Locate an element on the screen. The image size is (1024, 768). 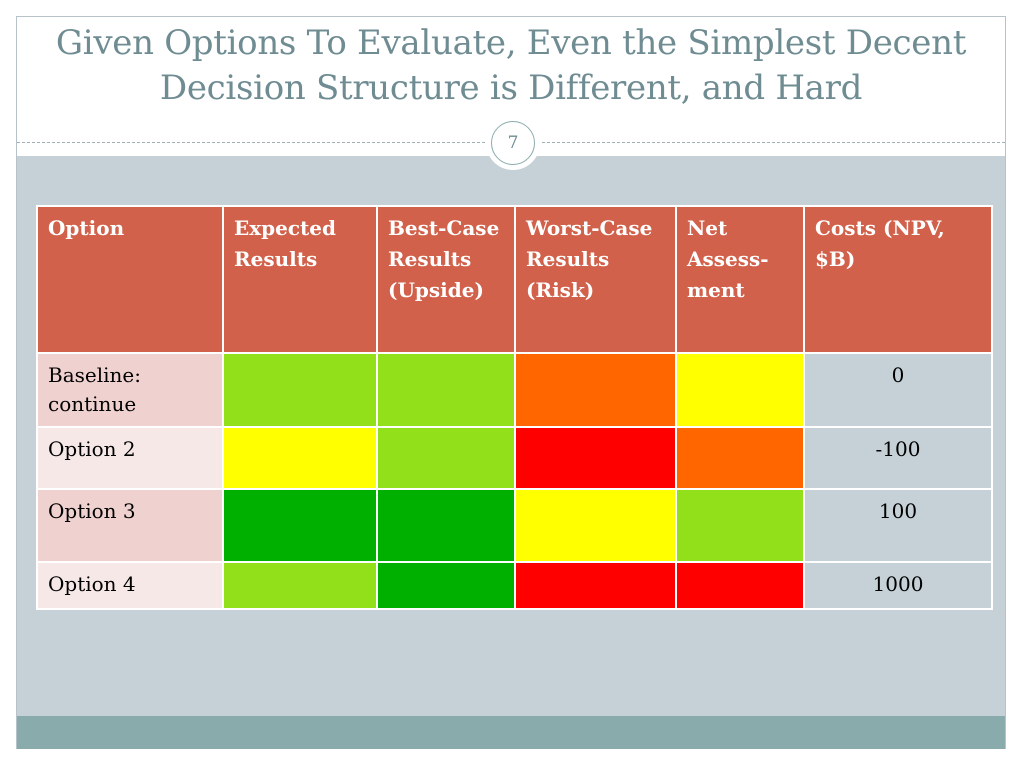
header-expected-results: Expected Results is located at coordinates (300, 279).